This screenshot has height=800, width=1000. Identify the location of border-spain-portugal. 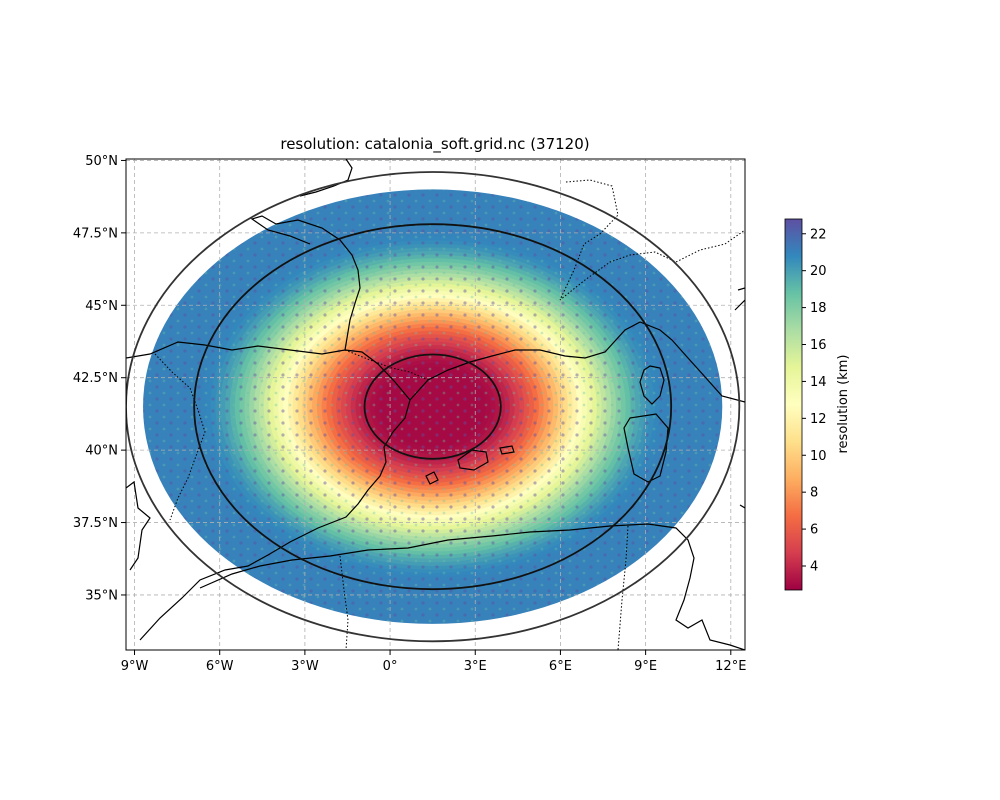
(180, 437).